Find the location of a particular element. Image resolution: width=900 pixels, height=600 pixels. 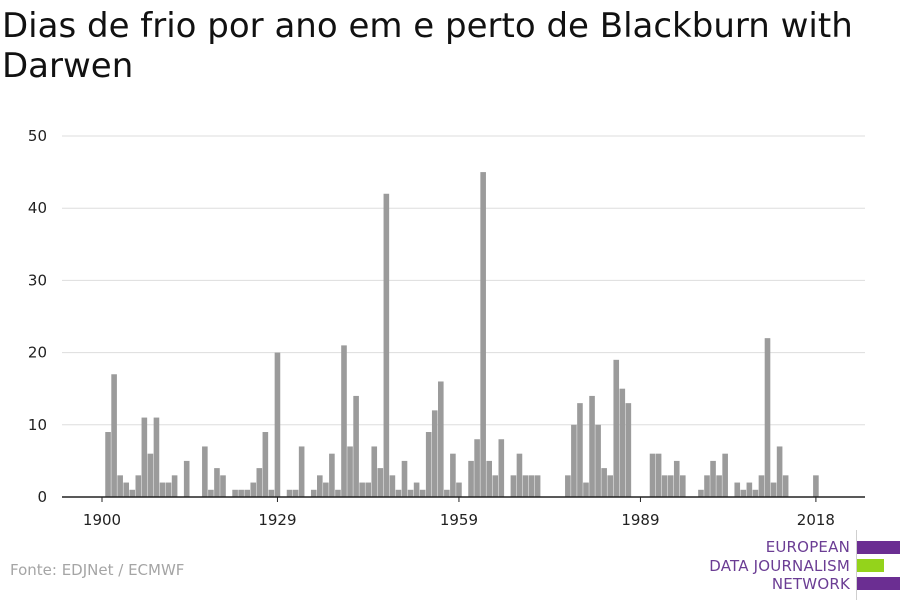

logo-line-2: DATA JOURNALISM is located at coordinates (779, 566).